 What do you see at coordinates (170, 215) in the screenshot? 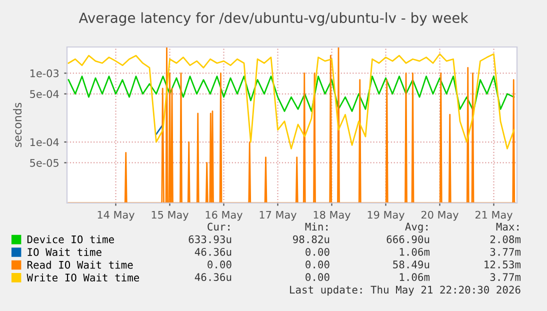
I see `x-tick-label: 15 May` at bounding box center [170, 215].